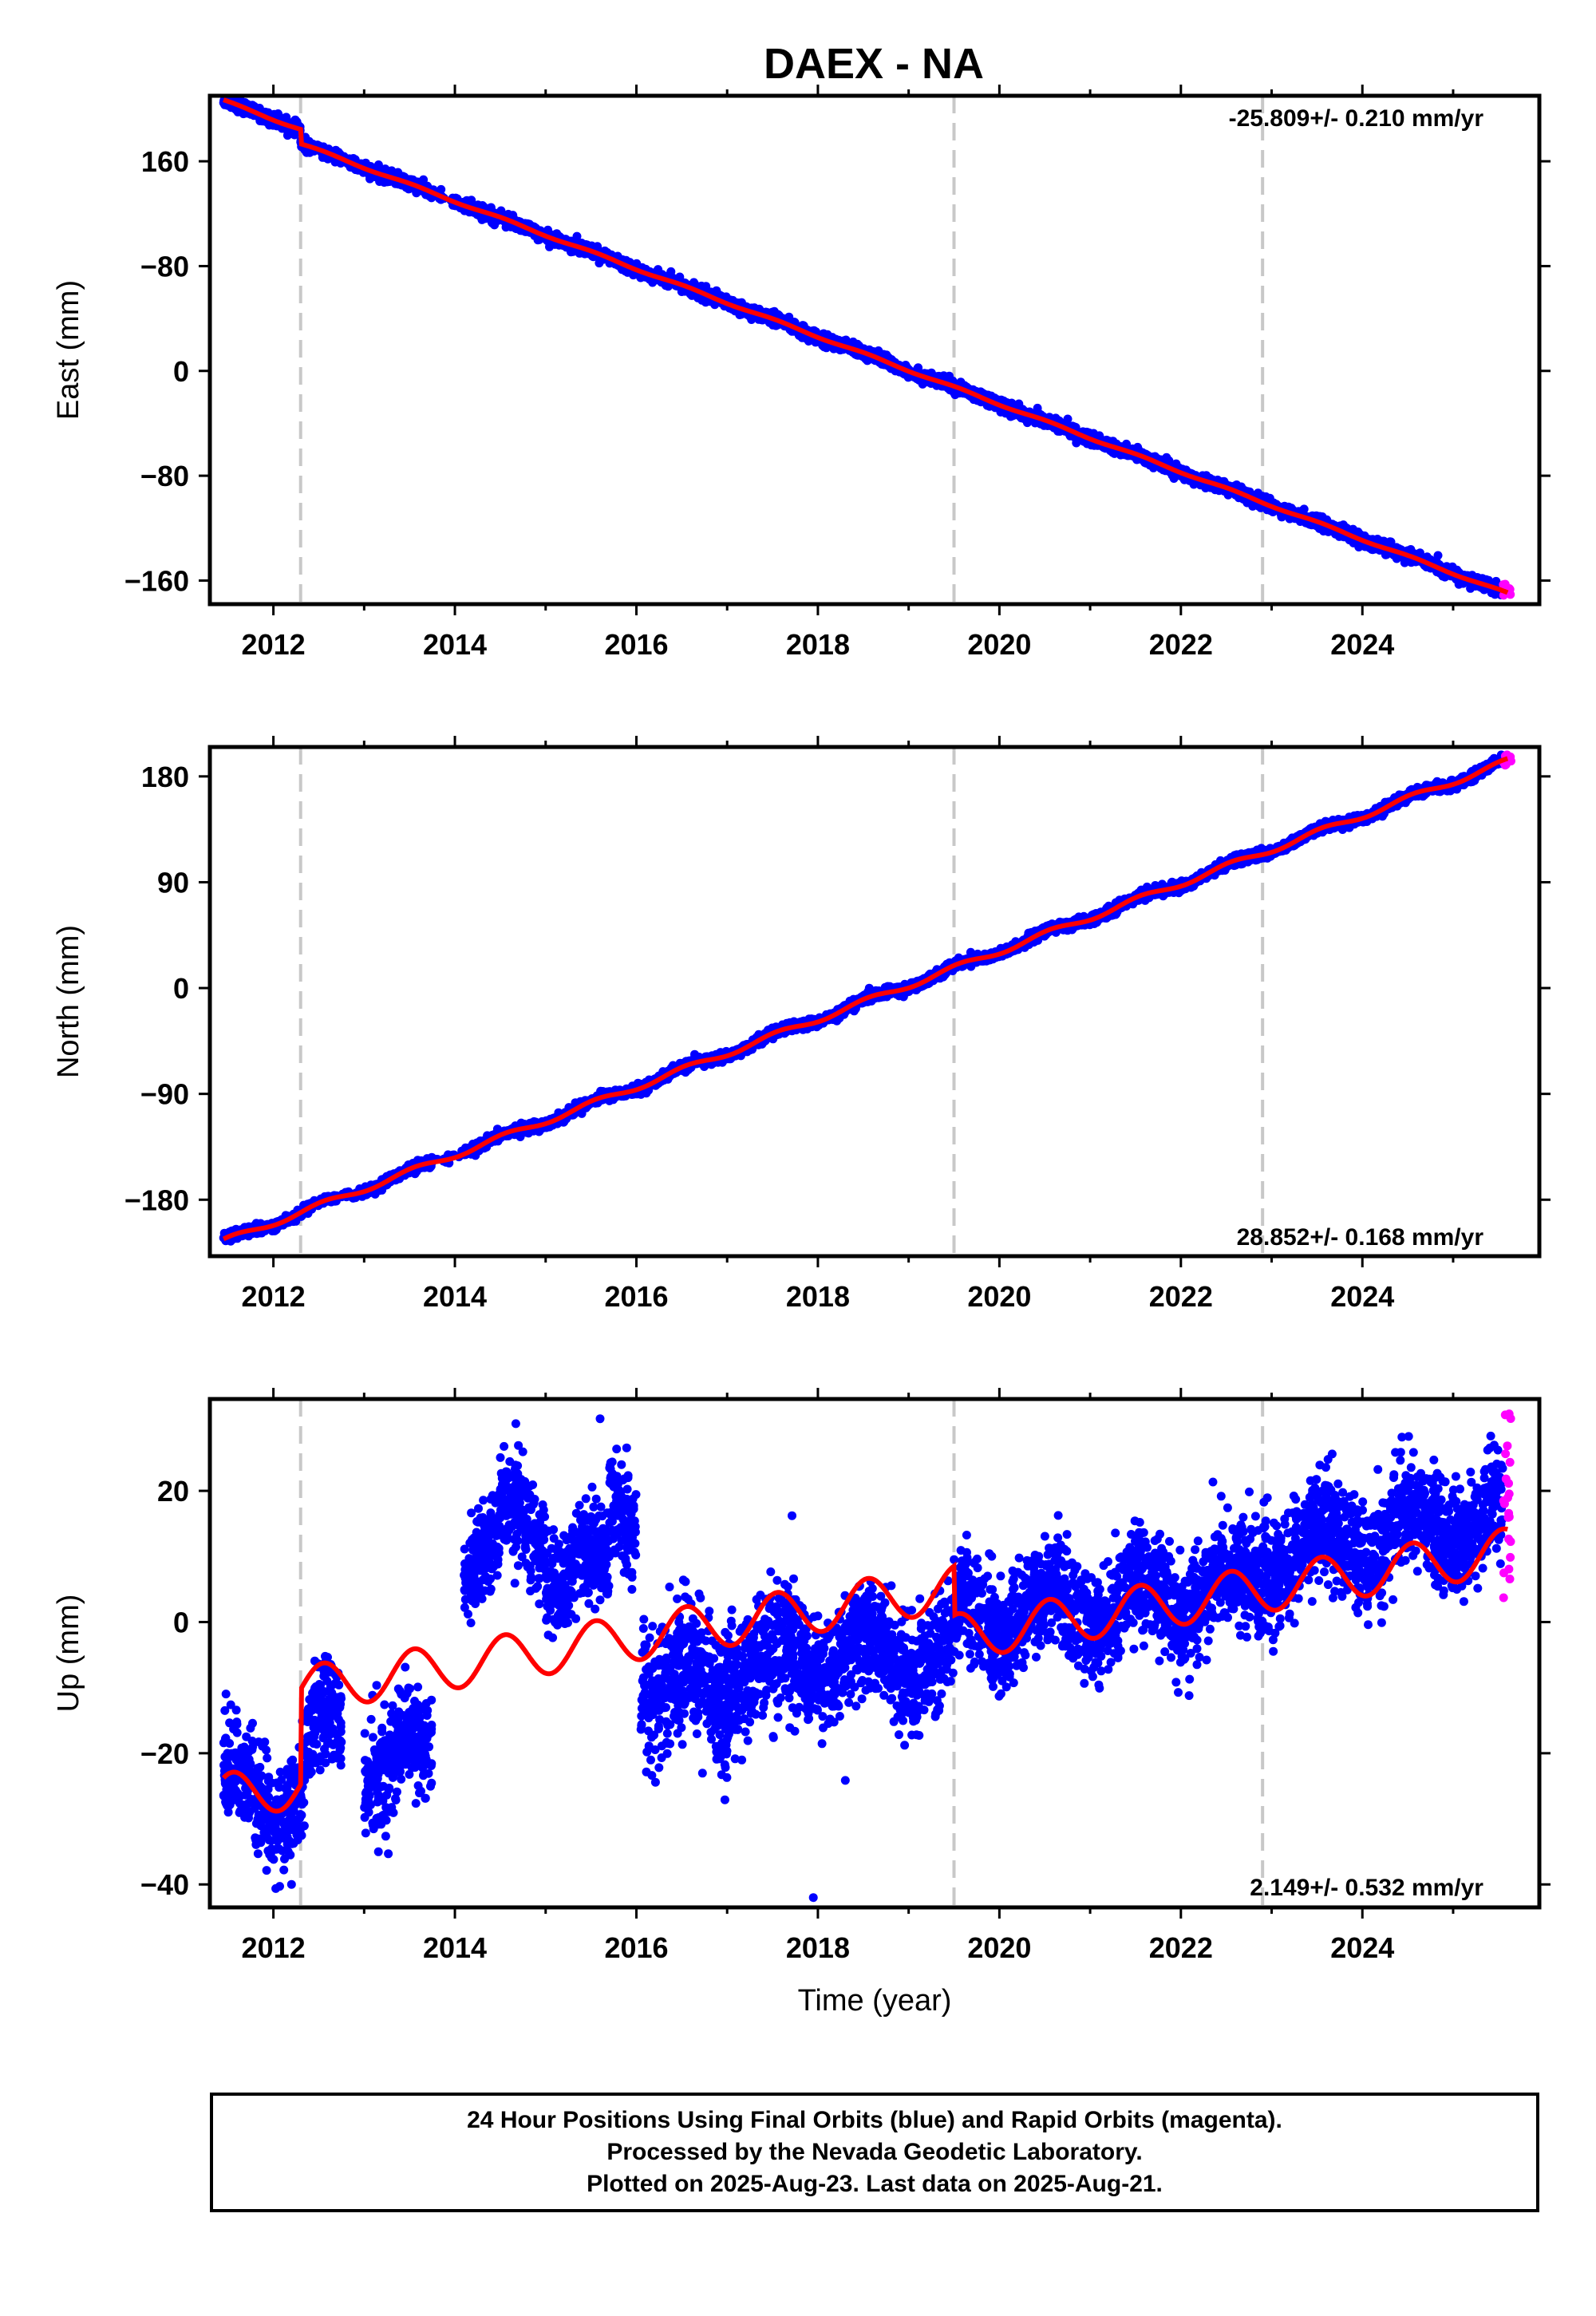  I want to click on rate-annotation: -25.809+/- 0.210 mm/yr, so click(1356, 118).